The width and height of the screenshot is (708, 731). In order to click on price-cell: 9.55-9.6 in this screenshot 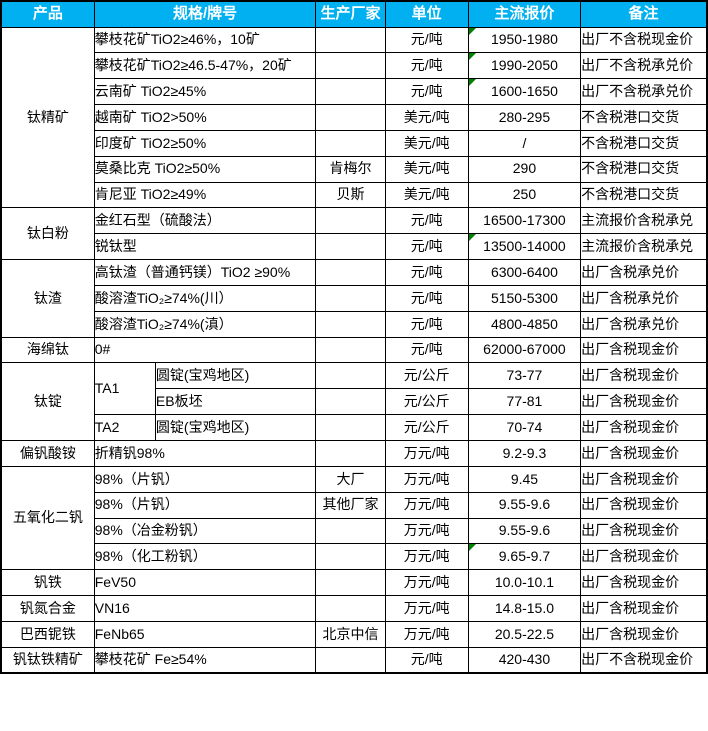, I will do `click(524, 505)`.